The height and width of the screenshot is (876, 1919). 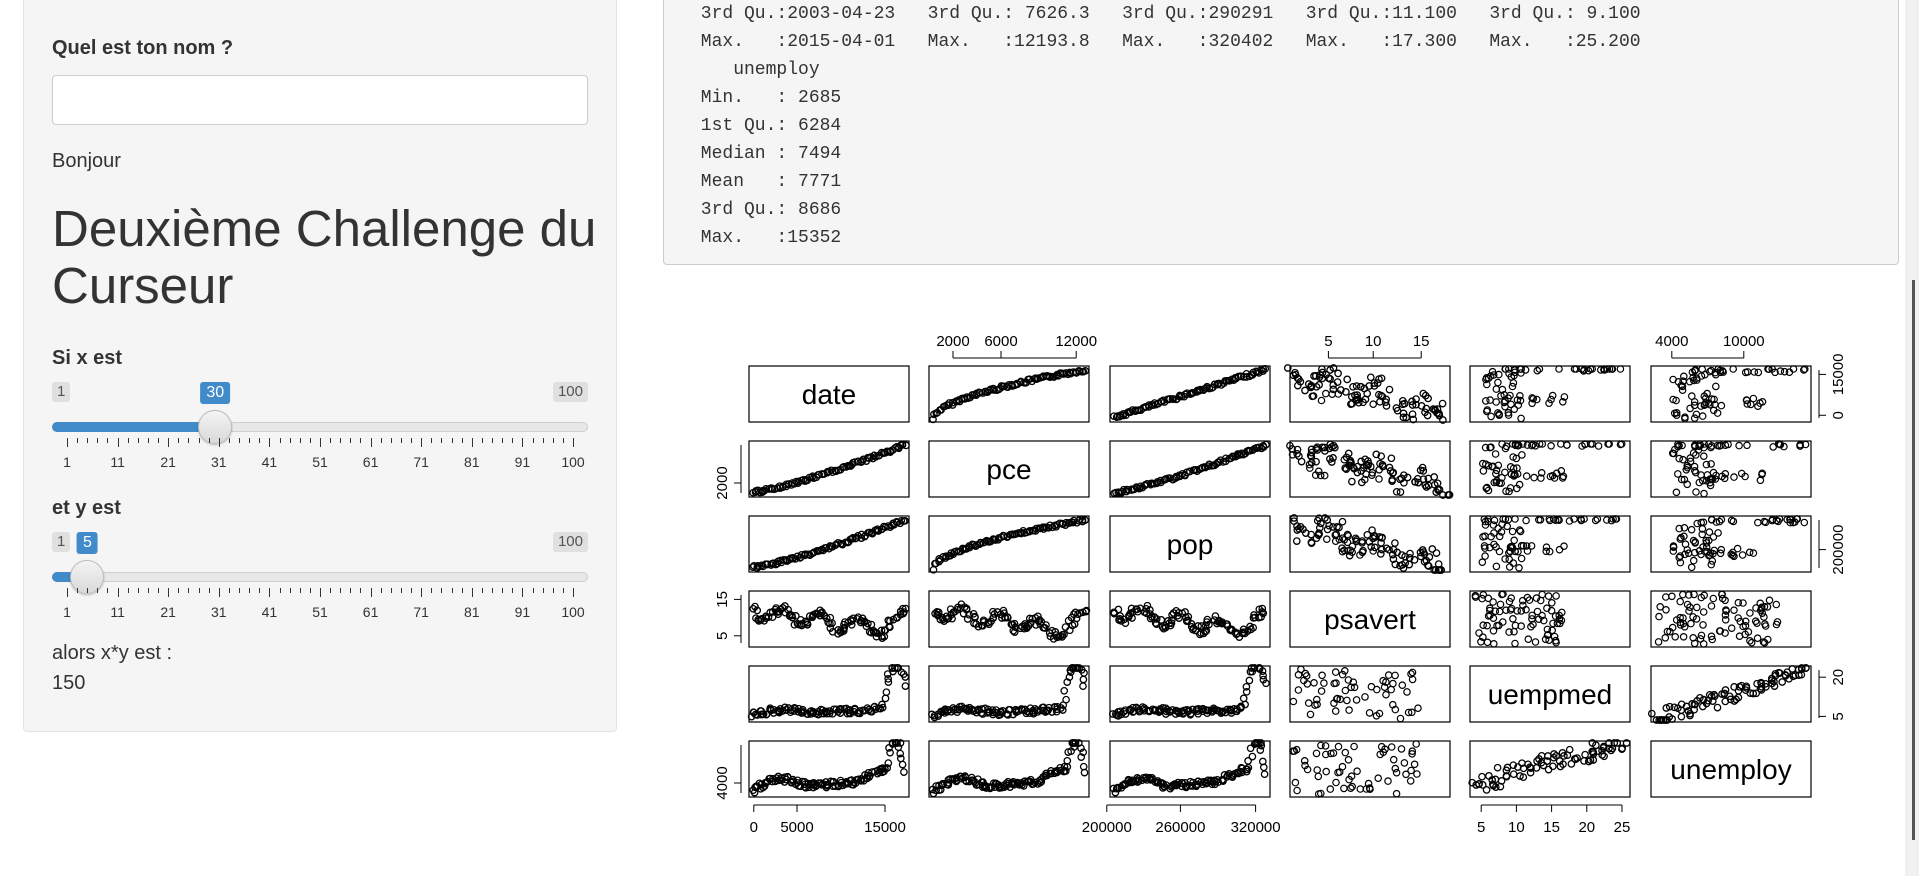 I want to click on name-input, so click(x=320, y=100).